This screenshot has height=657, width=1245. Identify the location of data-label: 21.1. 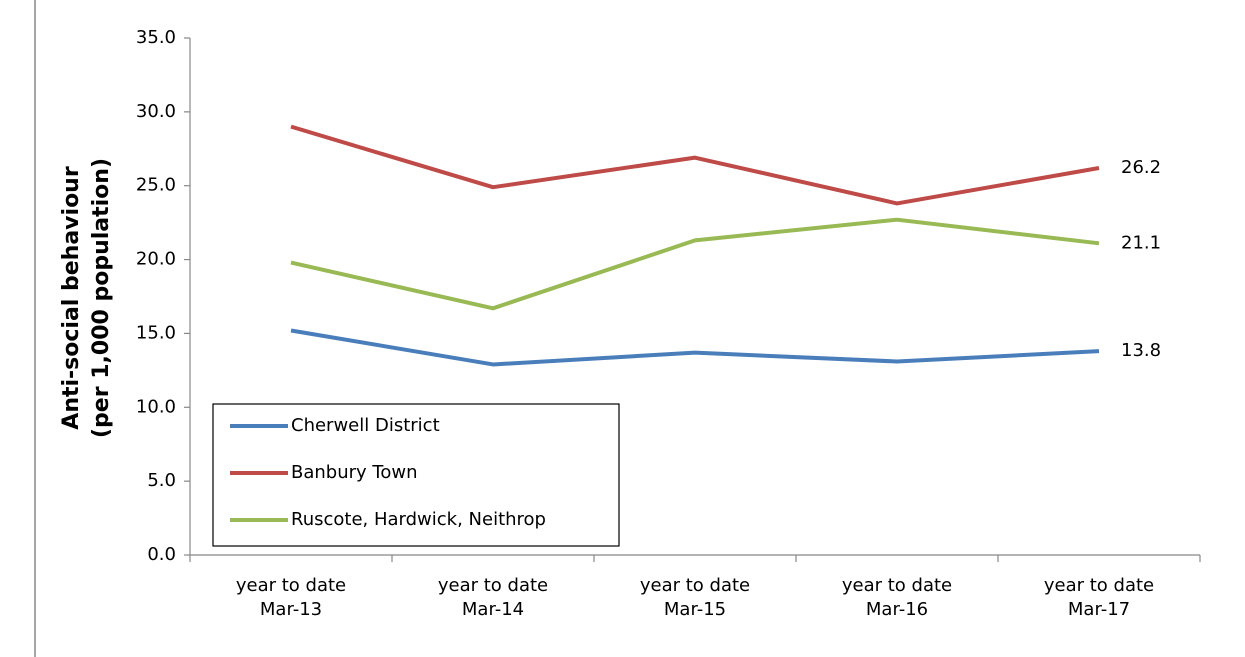
(1141, 242).